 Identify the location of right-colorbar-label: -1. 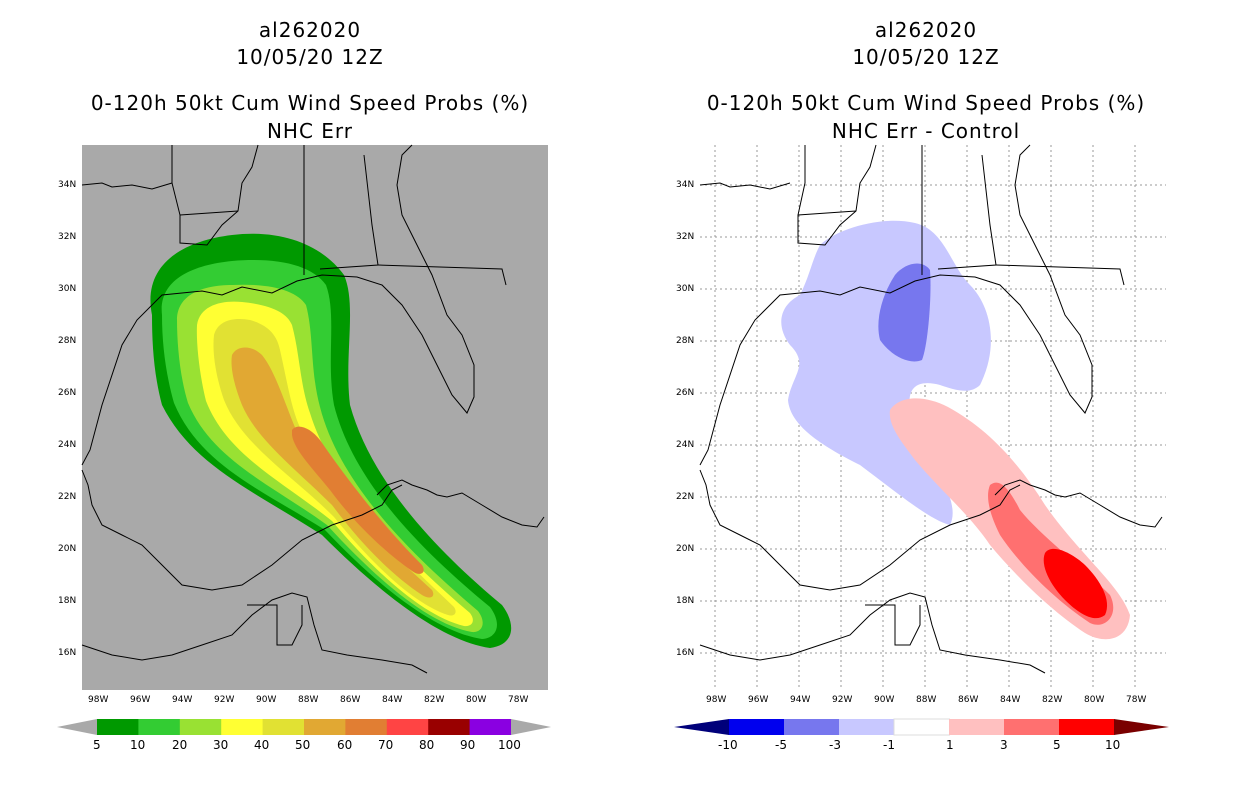
(889, 745).